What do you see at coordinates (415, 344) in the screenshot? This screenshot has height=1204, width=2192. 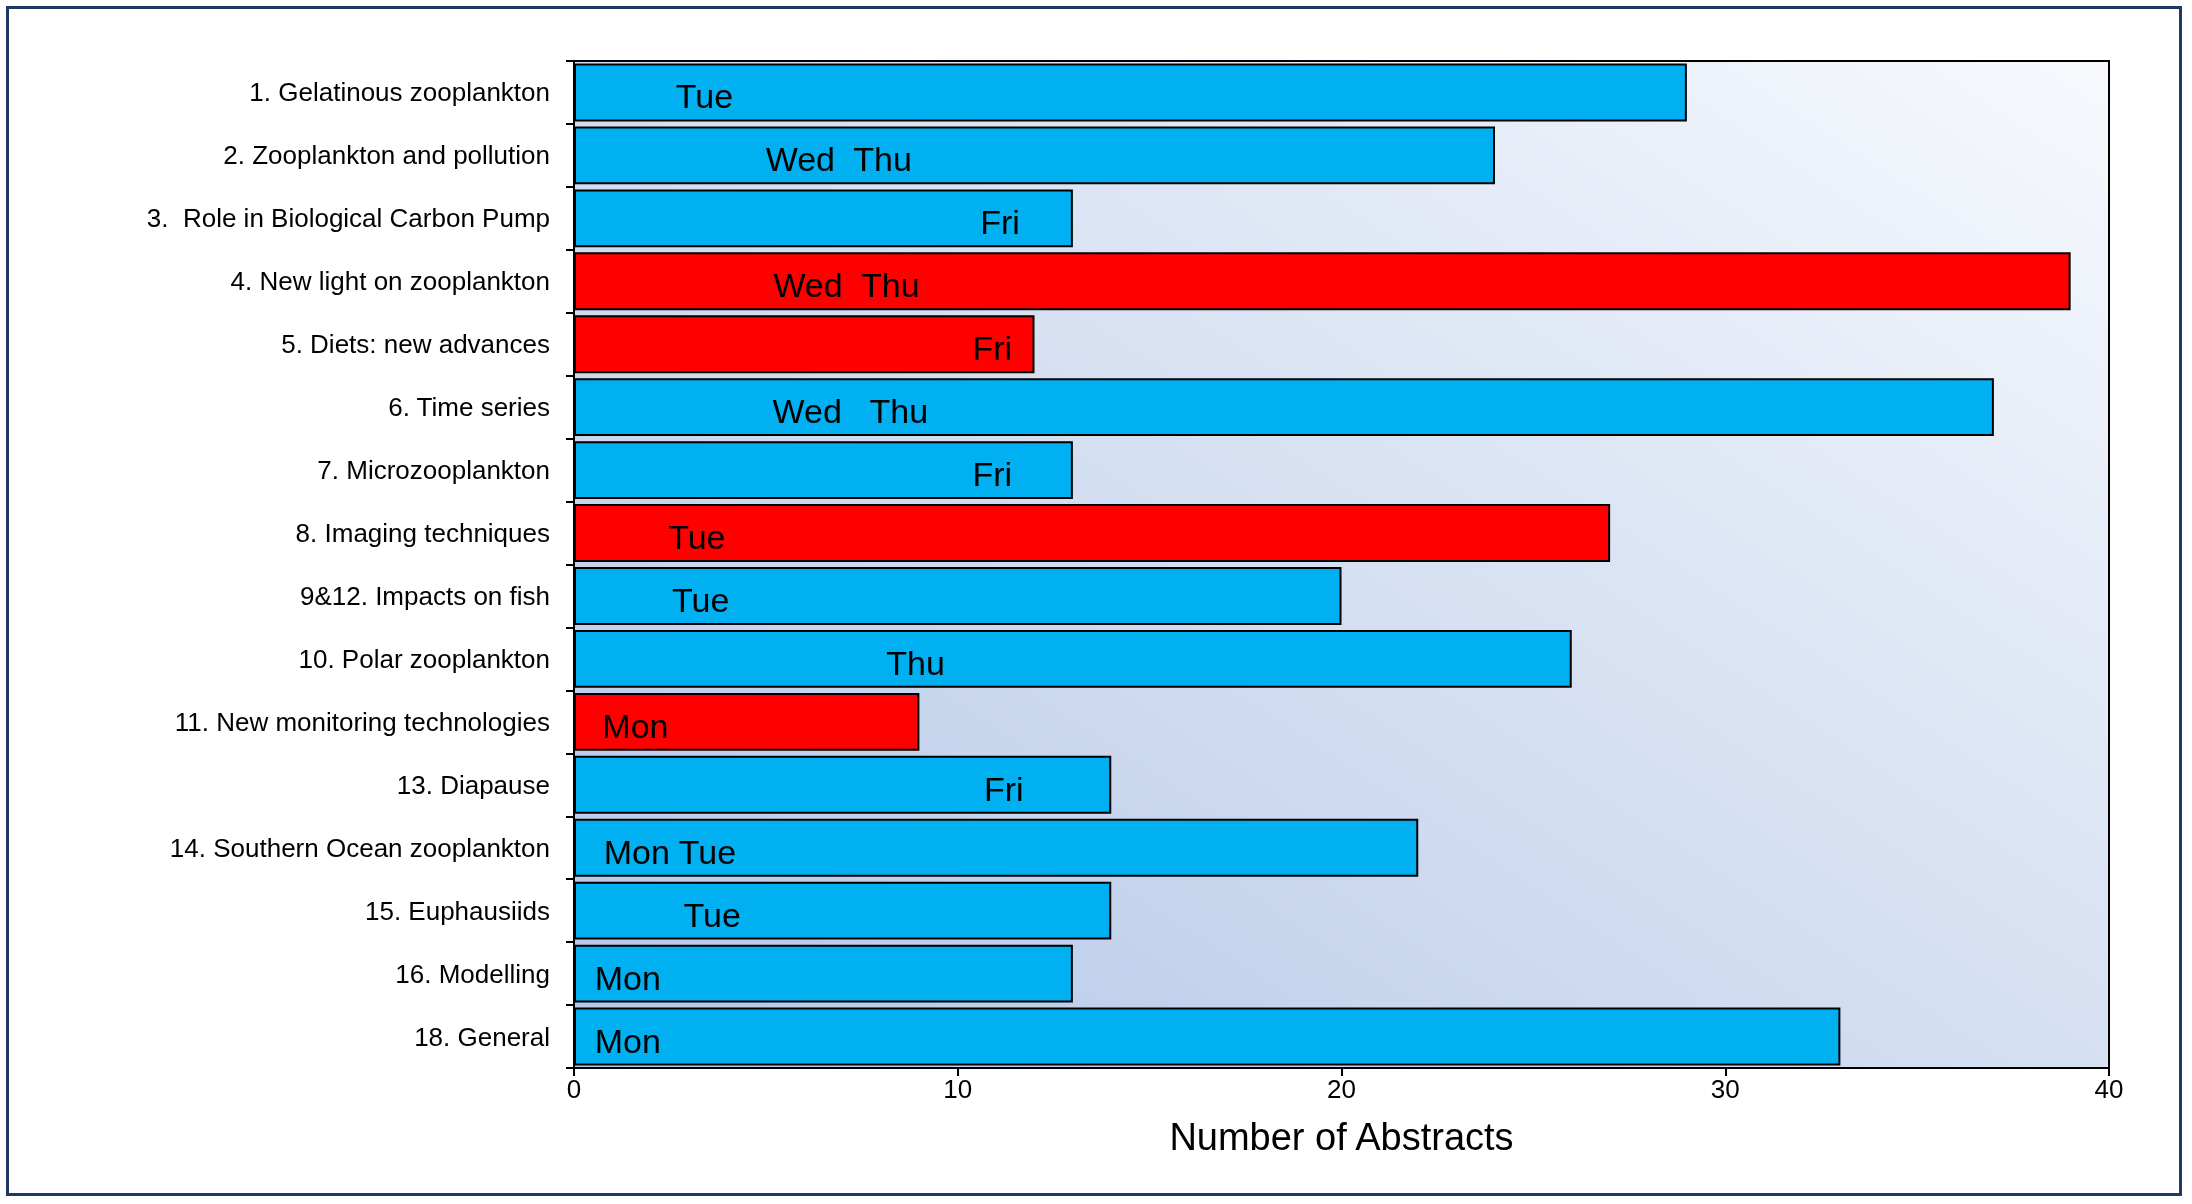 I see `y-tick-label: 5. Diets: new advances` at bounding box center [415, 344].